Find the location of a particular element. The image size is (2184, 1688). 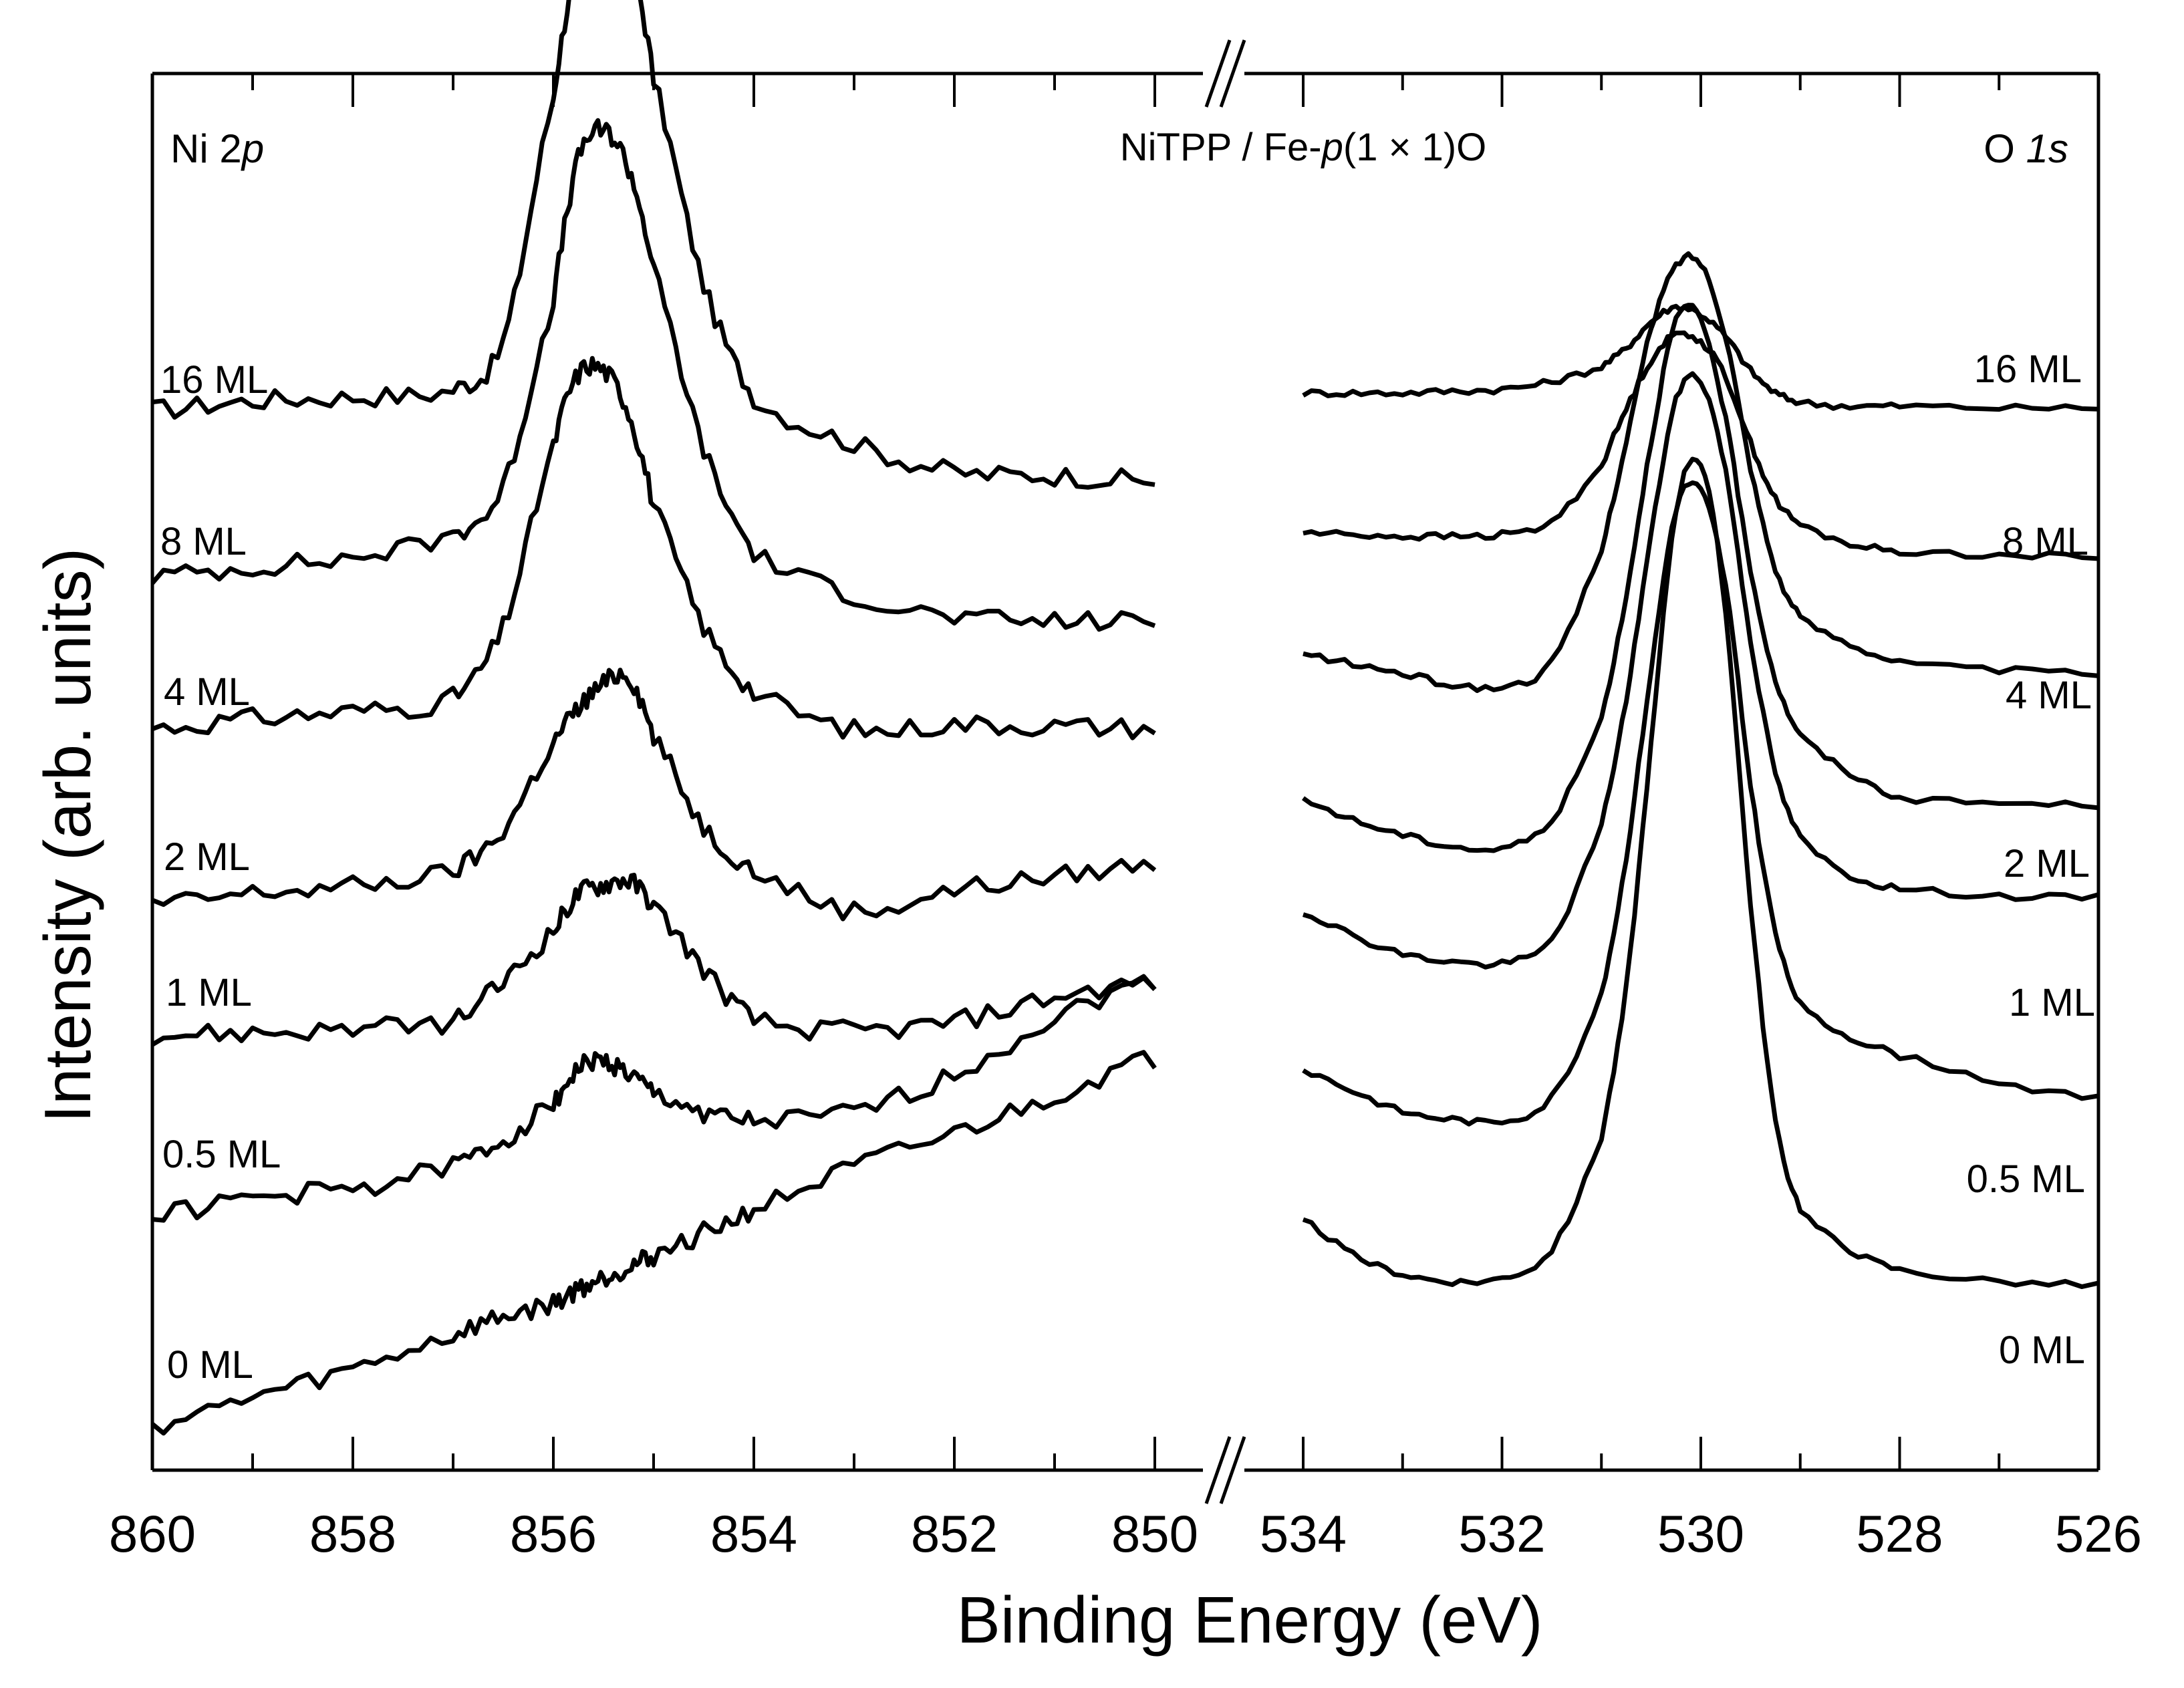

series-line-ni2p-2-ml is located at coordinates (654, 795).